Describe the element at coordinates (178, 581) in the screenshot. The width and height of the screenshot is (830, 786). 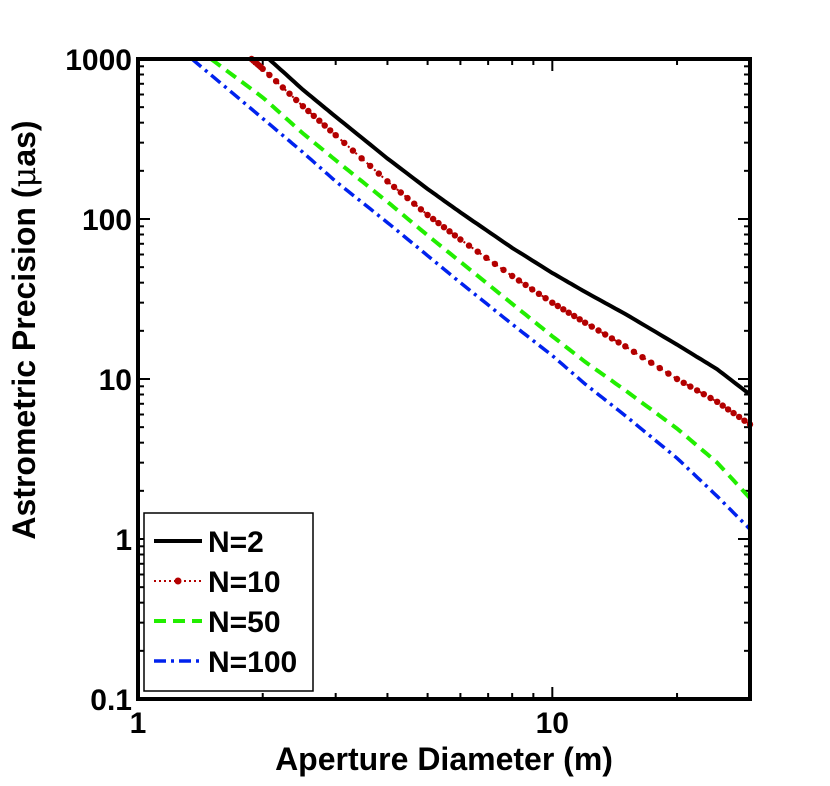
I see `legend-marker` at that location.